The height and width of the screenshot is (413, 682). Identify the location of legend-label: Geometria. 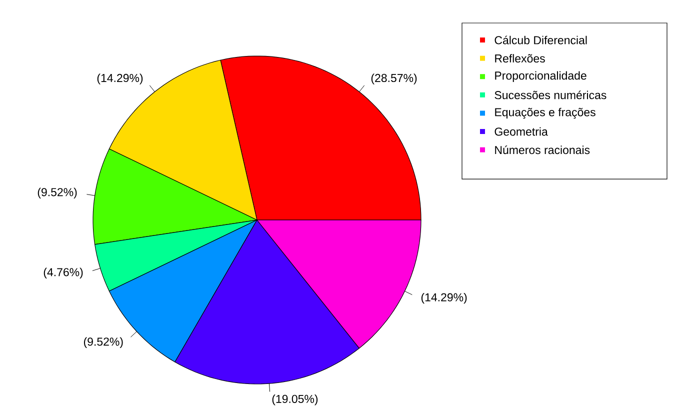
(521, 131).